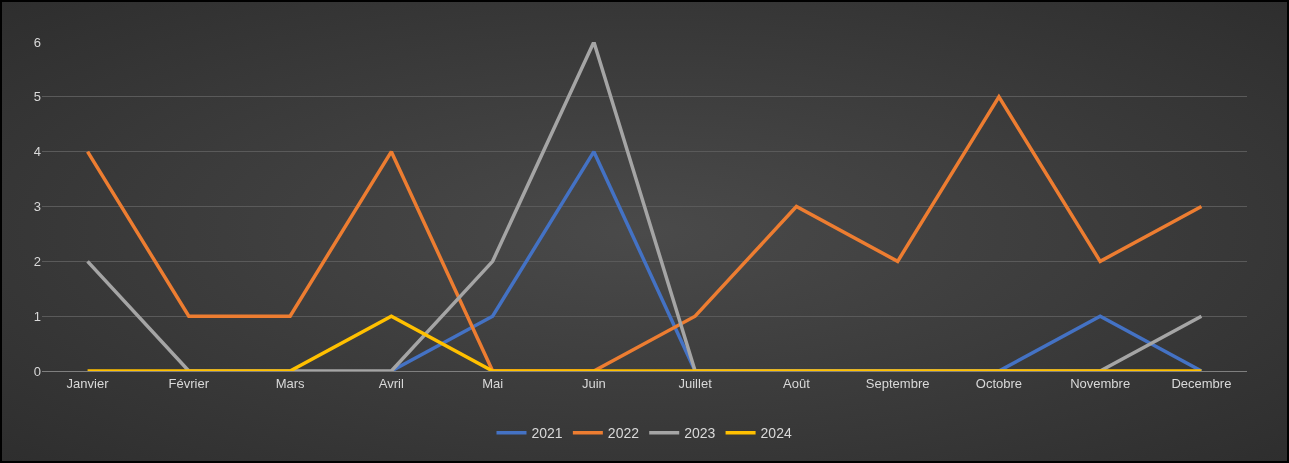 Image resolution: width=1289 pixels, height=463 pixels. I want to click on y-tick-label: 2, so click(37, 261).